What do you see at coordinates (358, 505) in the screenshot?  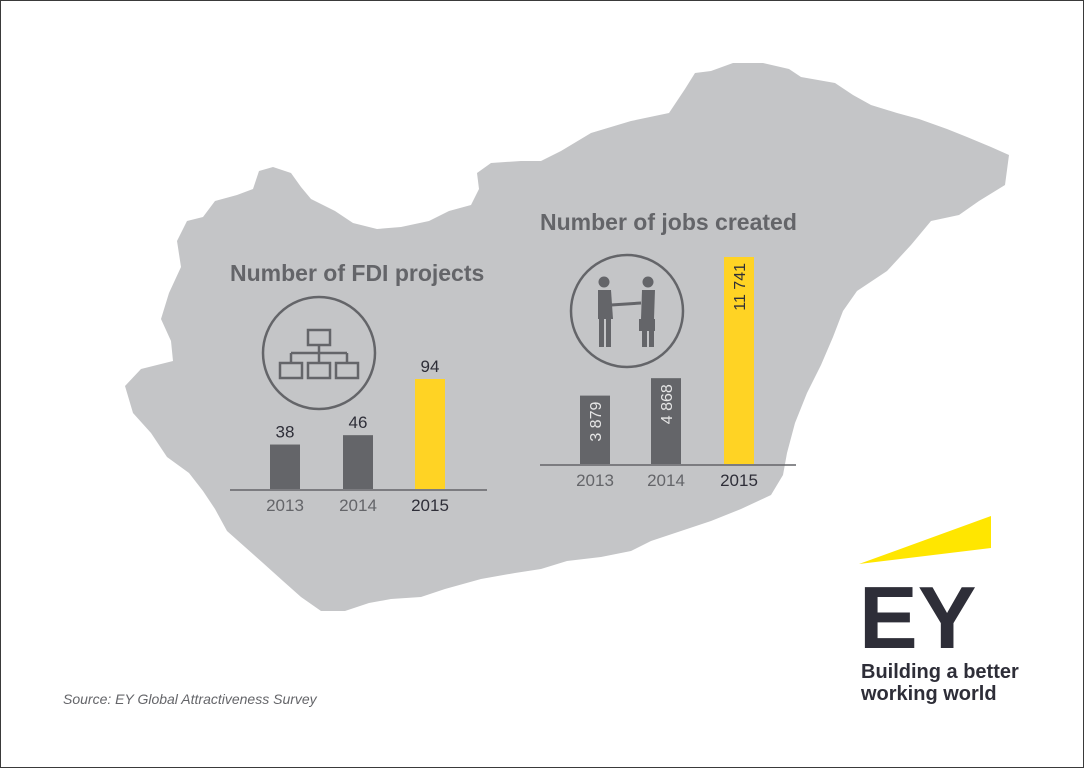 I see `fdi-tick-label-2014: 2014` at bounding box center [358, 505].